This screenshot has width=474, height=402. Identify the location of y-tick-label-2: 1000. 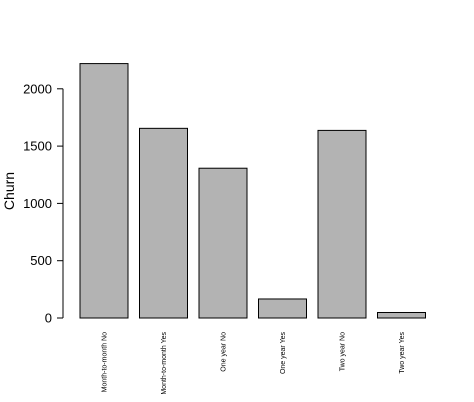
(37, 203).